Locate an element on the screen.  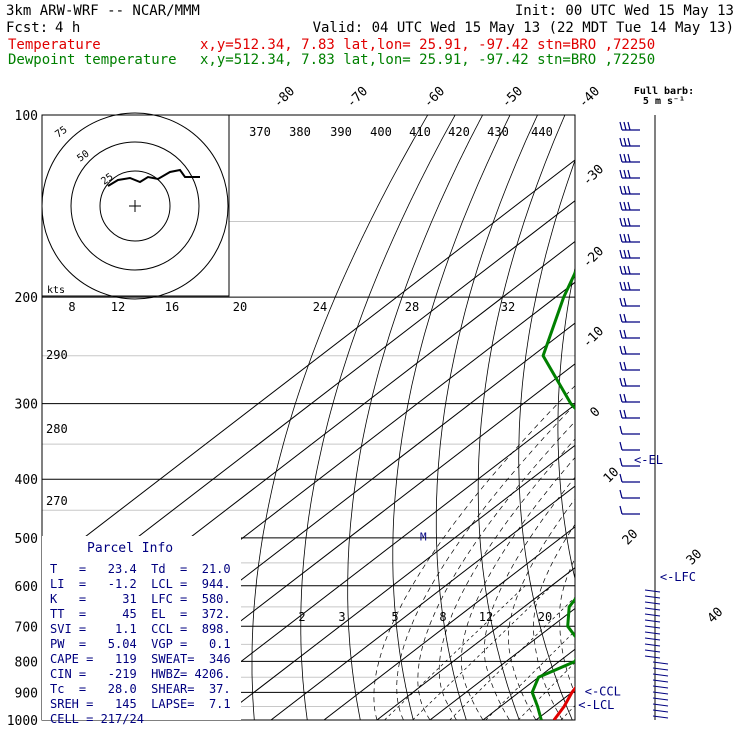
mixing-ratio-label-lower: 12 is located at coordinates (486, 617).